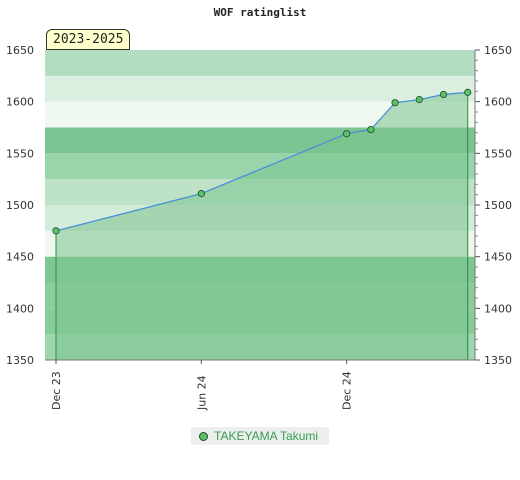  I want to click on y-tick-label-right: 1350, so click(498, 360).